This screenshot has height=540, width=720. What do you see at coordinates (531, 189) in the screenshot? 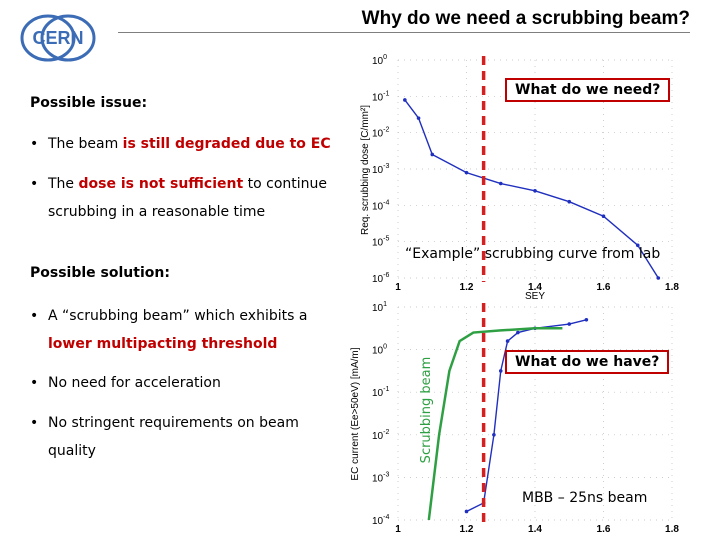
I see `series-line-scrubbing-dose` at bounding box center [531, 189].